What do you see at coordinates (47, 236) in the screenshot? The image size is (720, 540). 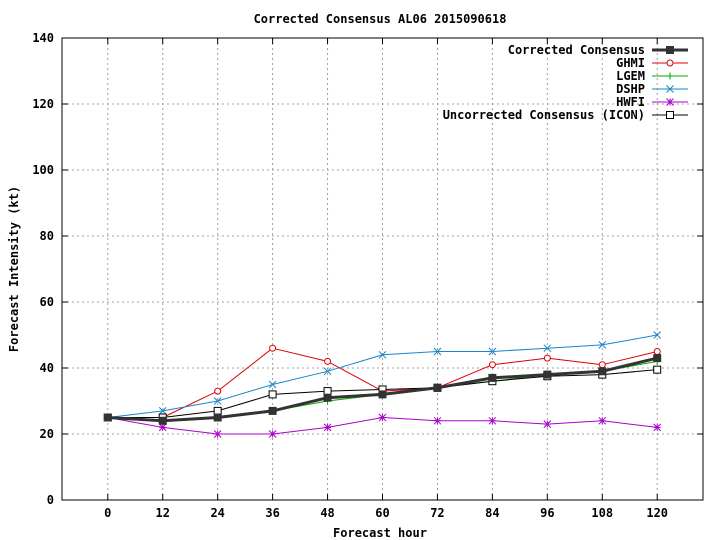 I see `y-tick-label: 80` at bounding box center [47, 236].